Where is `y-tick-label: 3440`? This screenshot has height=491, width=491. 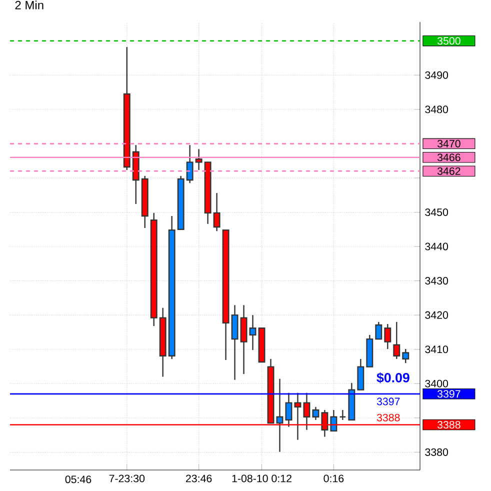 y-tick-label: 3440 is located at coordinates (436, 246).